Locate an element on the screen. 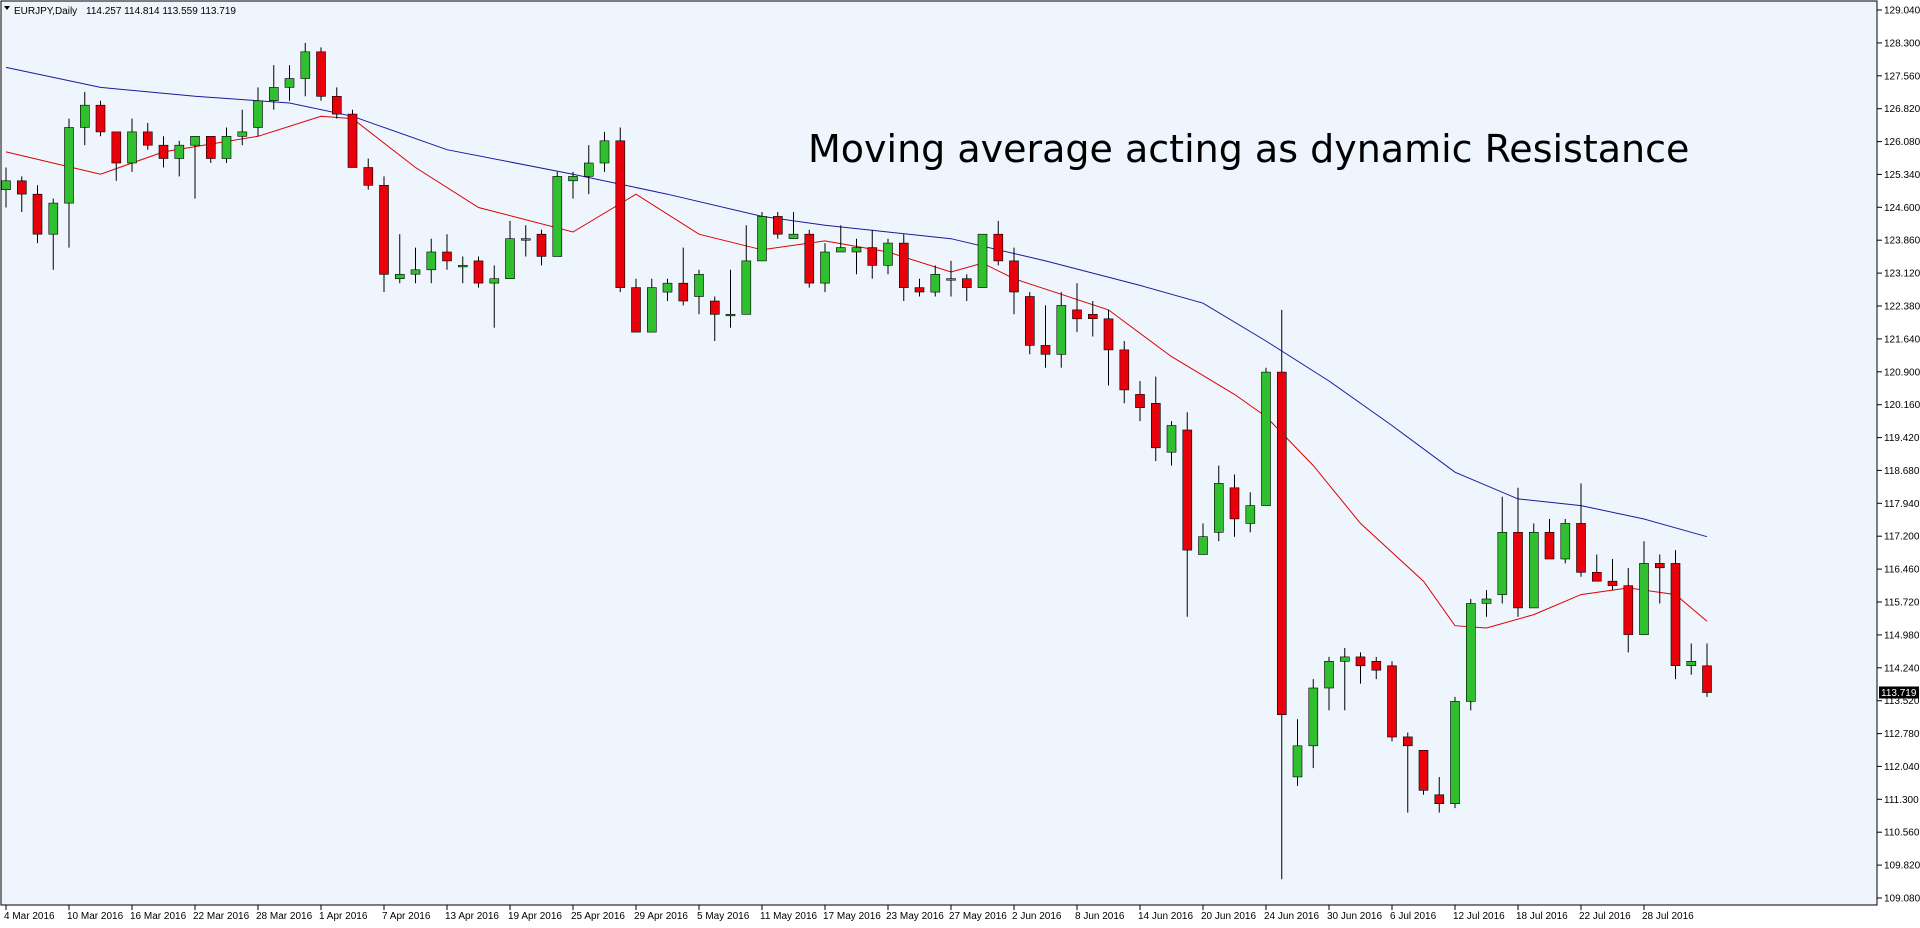 This screenshot has height=928, width=1920. y-tick-label: 113.520 is located at coordinates (1902, 701).